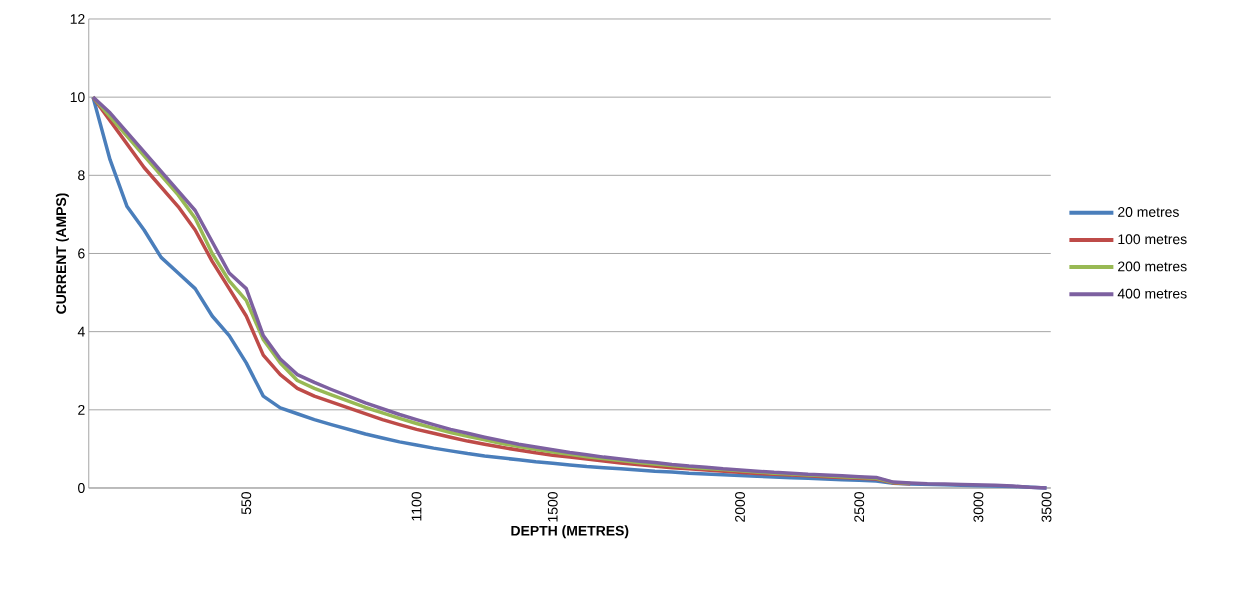  I want to click on y-tick-label: 10, so click(77, 97).